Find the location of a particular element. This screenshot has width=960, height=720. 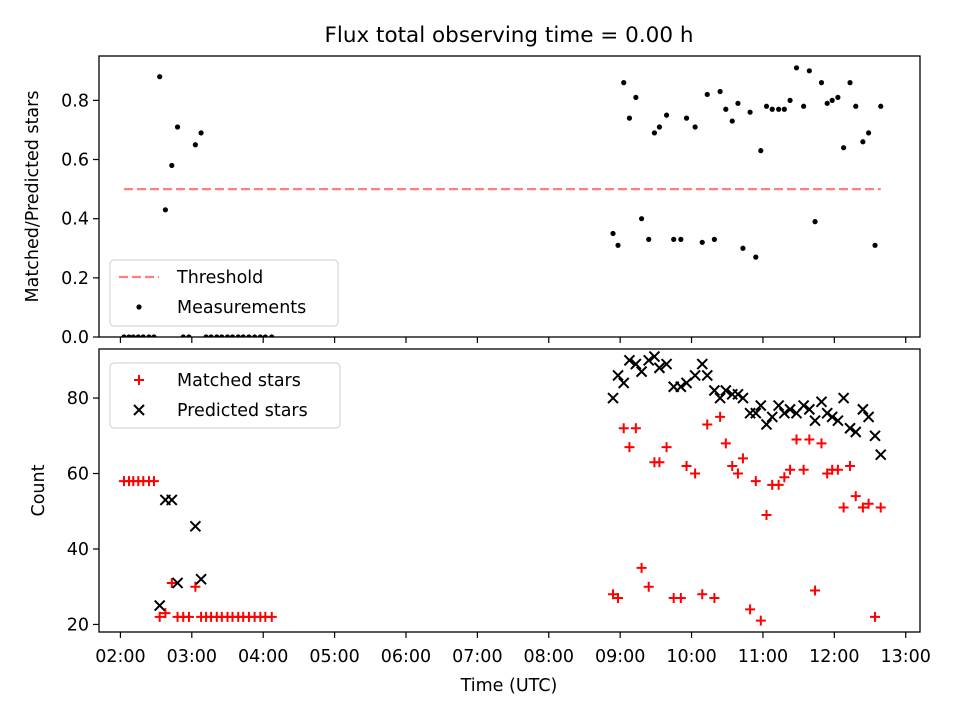

y-tick-label: 0.4 is located at coordinates (75, 220).